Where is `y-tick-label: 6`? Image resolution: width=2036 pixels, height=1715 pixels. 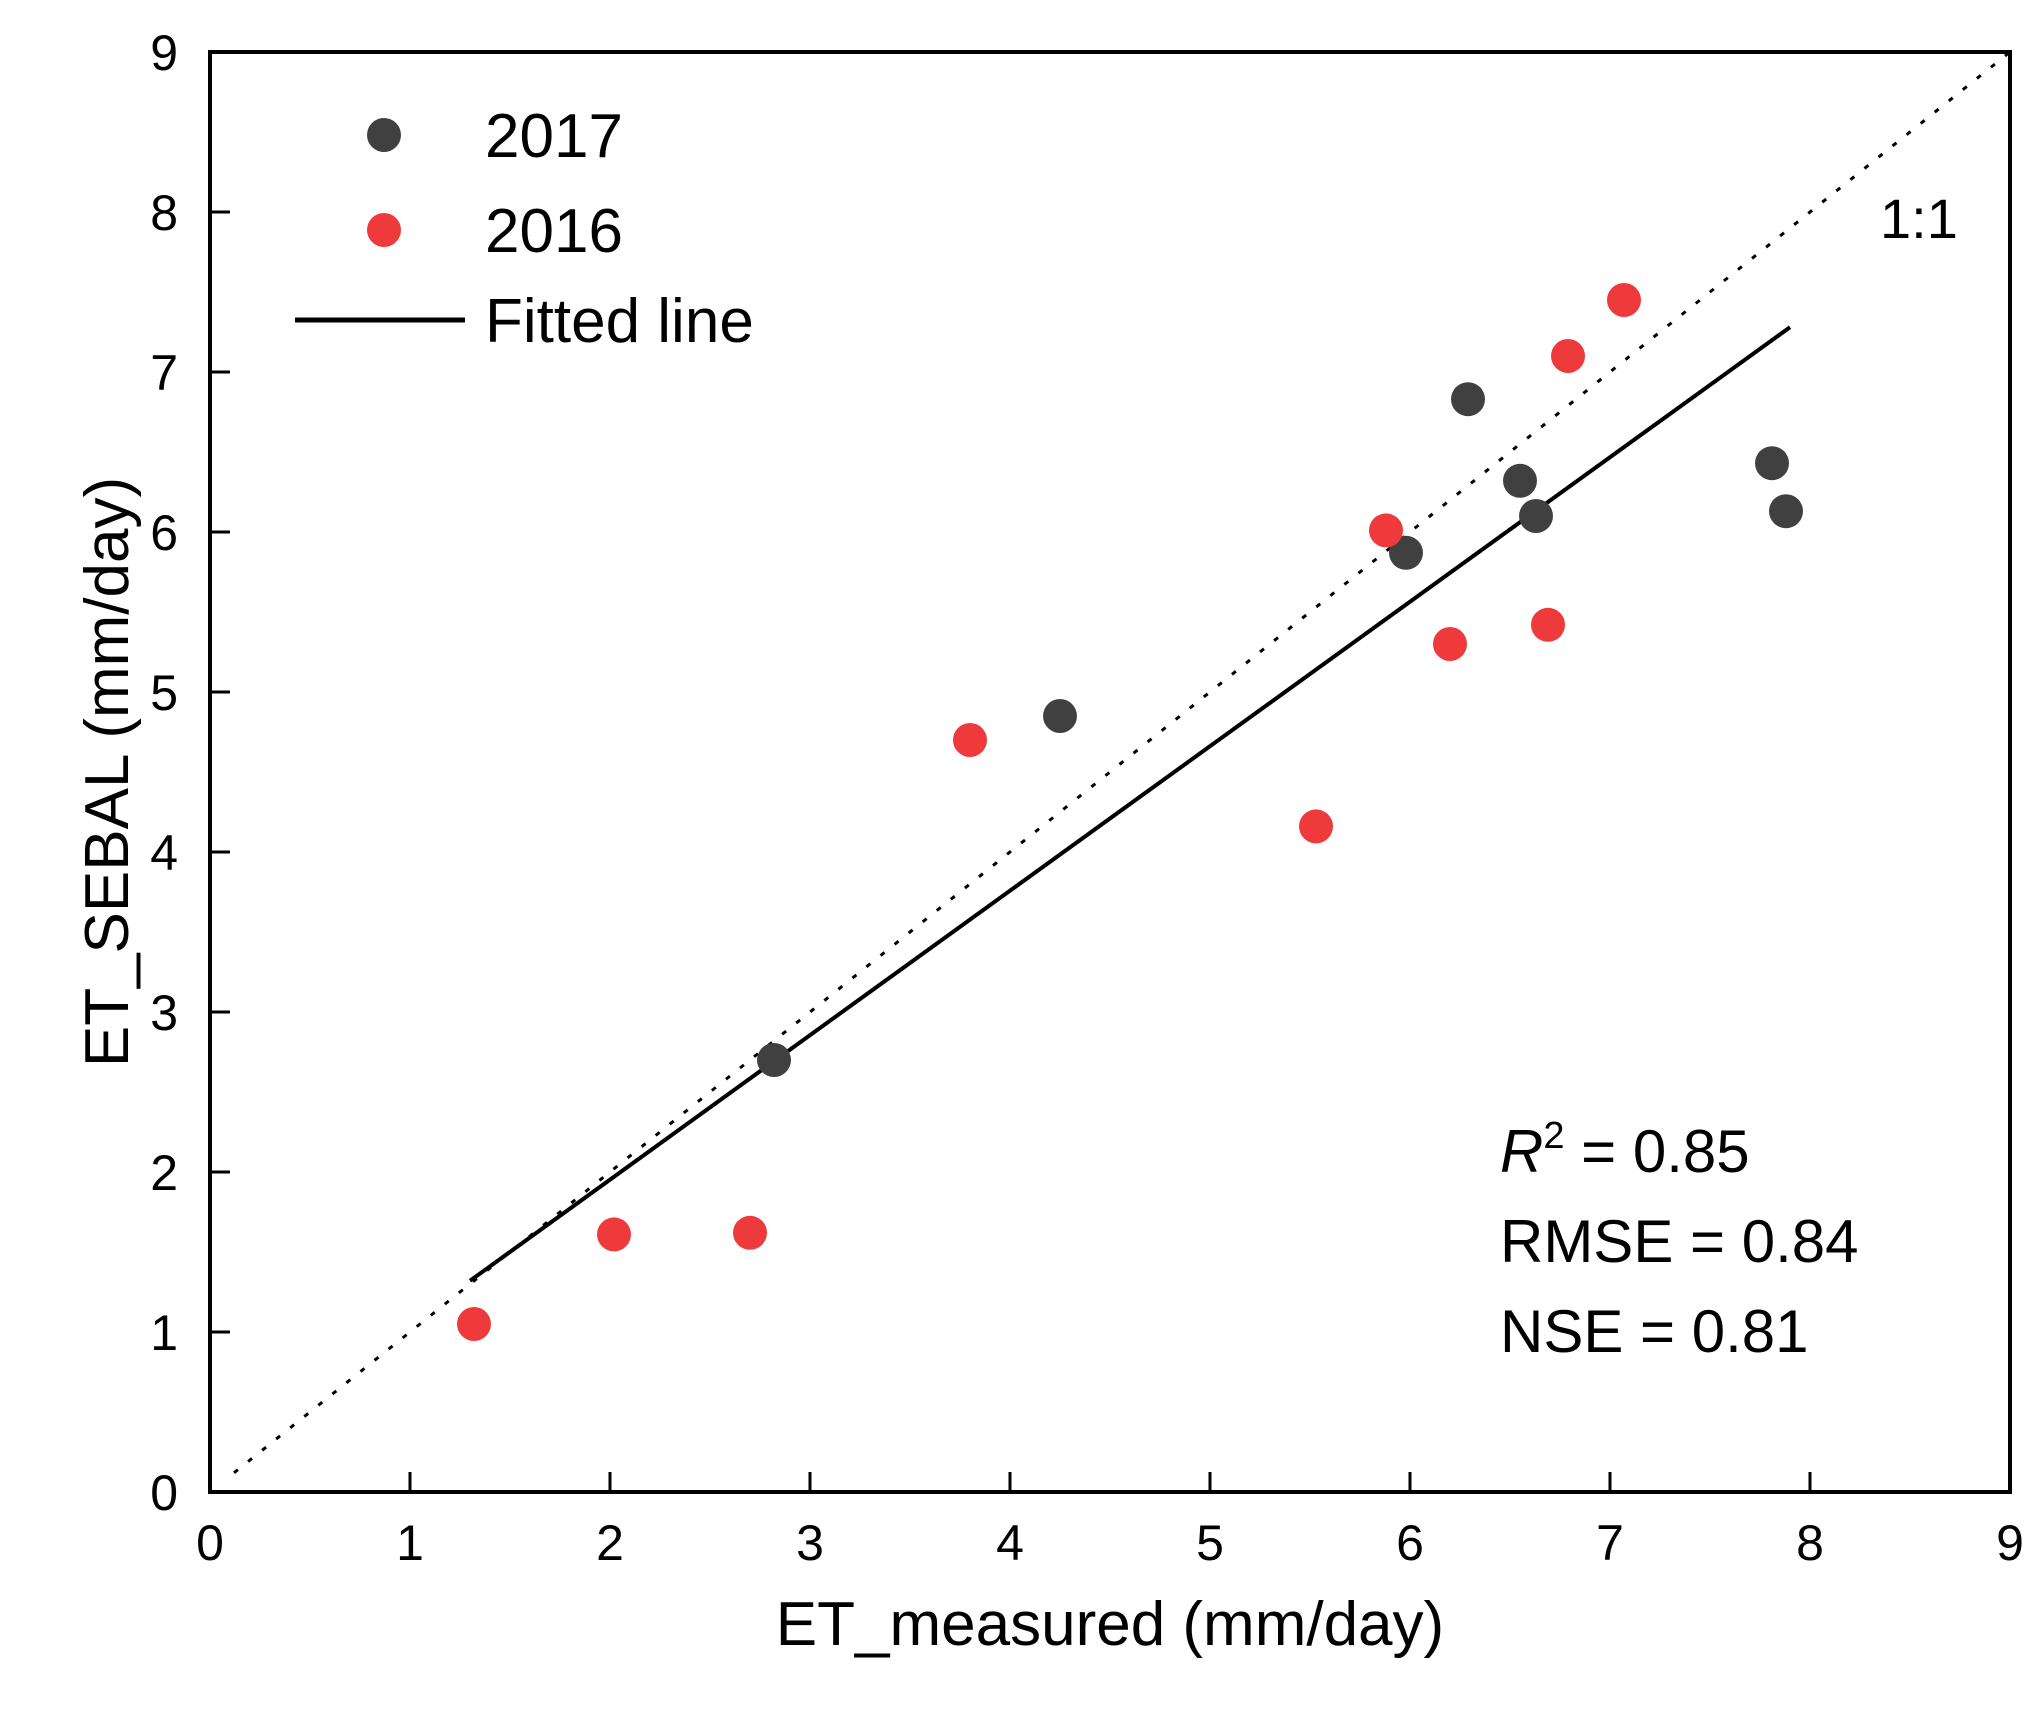 y-tick-label: 6 is located at coordinates (164, 533).